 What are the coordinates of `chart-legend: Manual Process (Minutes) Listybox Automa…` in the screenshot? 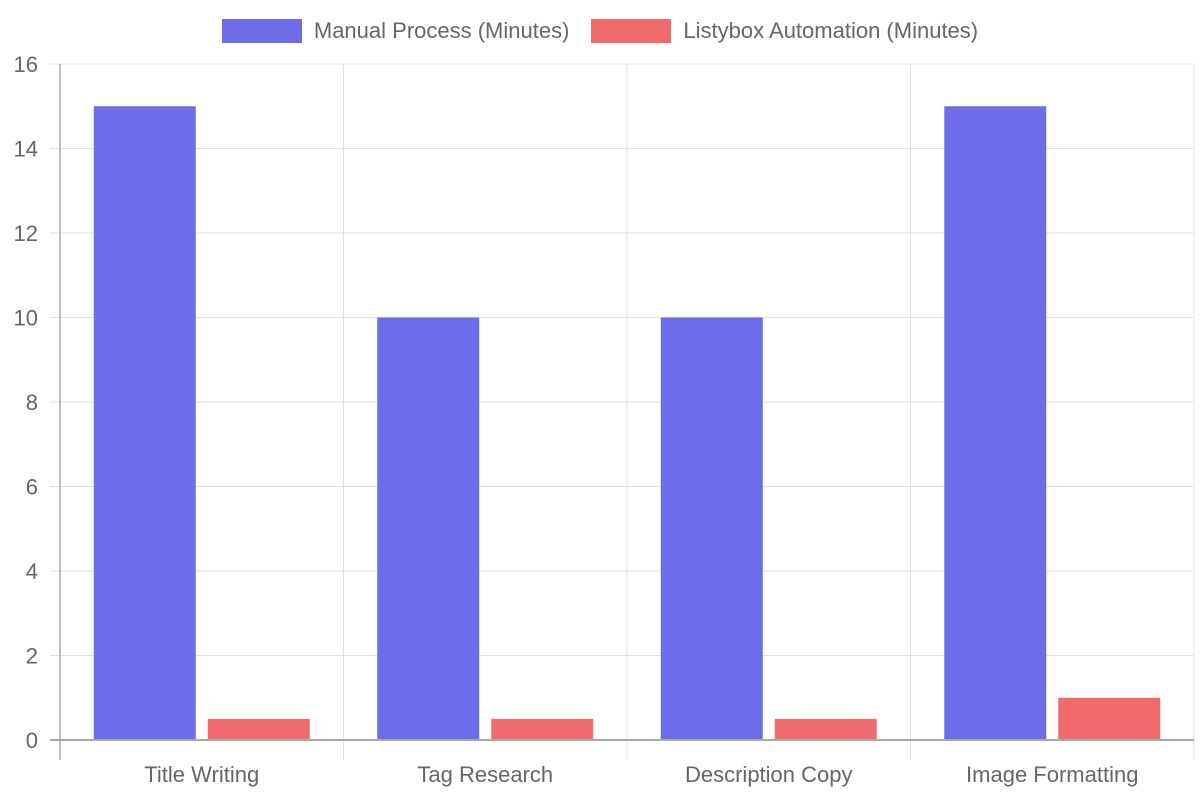 It's located at (600, 31).